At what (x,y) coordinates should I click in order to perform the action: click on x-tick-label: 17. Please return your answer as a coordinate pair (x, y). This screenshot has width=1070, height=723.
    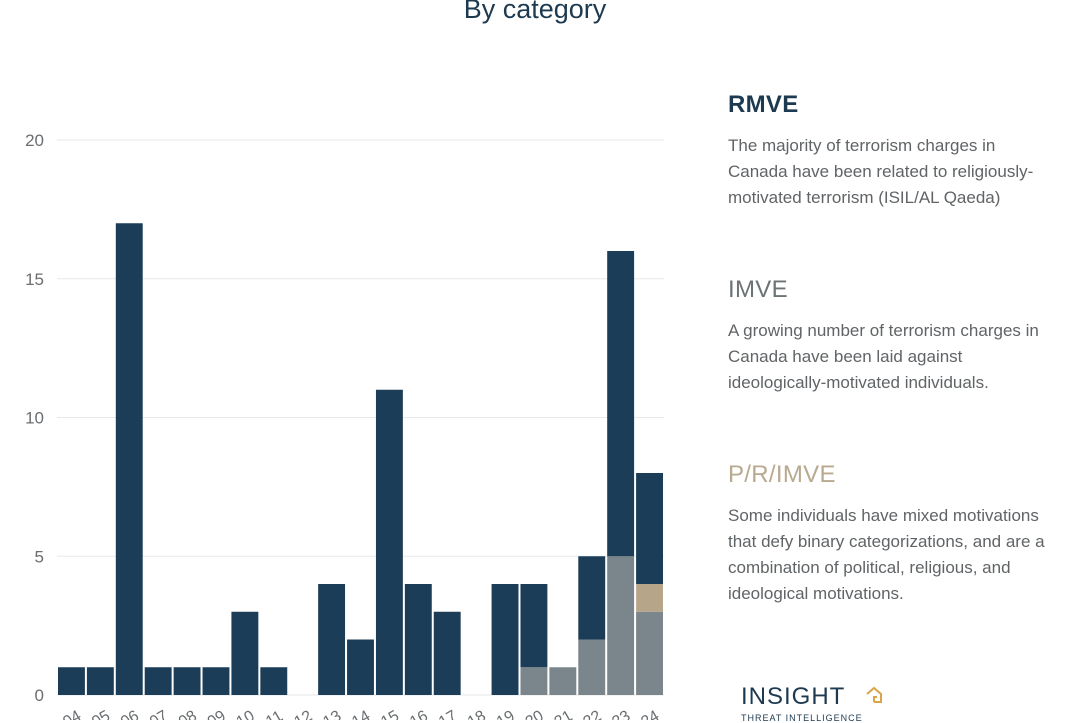
    Looking at the image, I should click on (448, 713).